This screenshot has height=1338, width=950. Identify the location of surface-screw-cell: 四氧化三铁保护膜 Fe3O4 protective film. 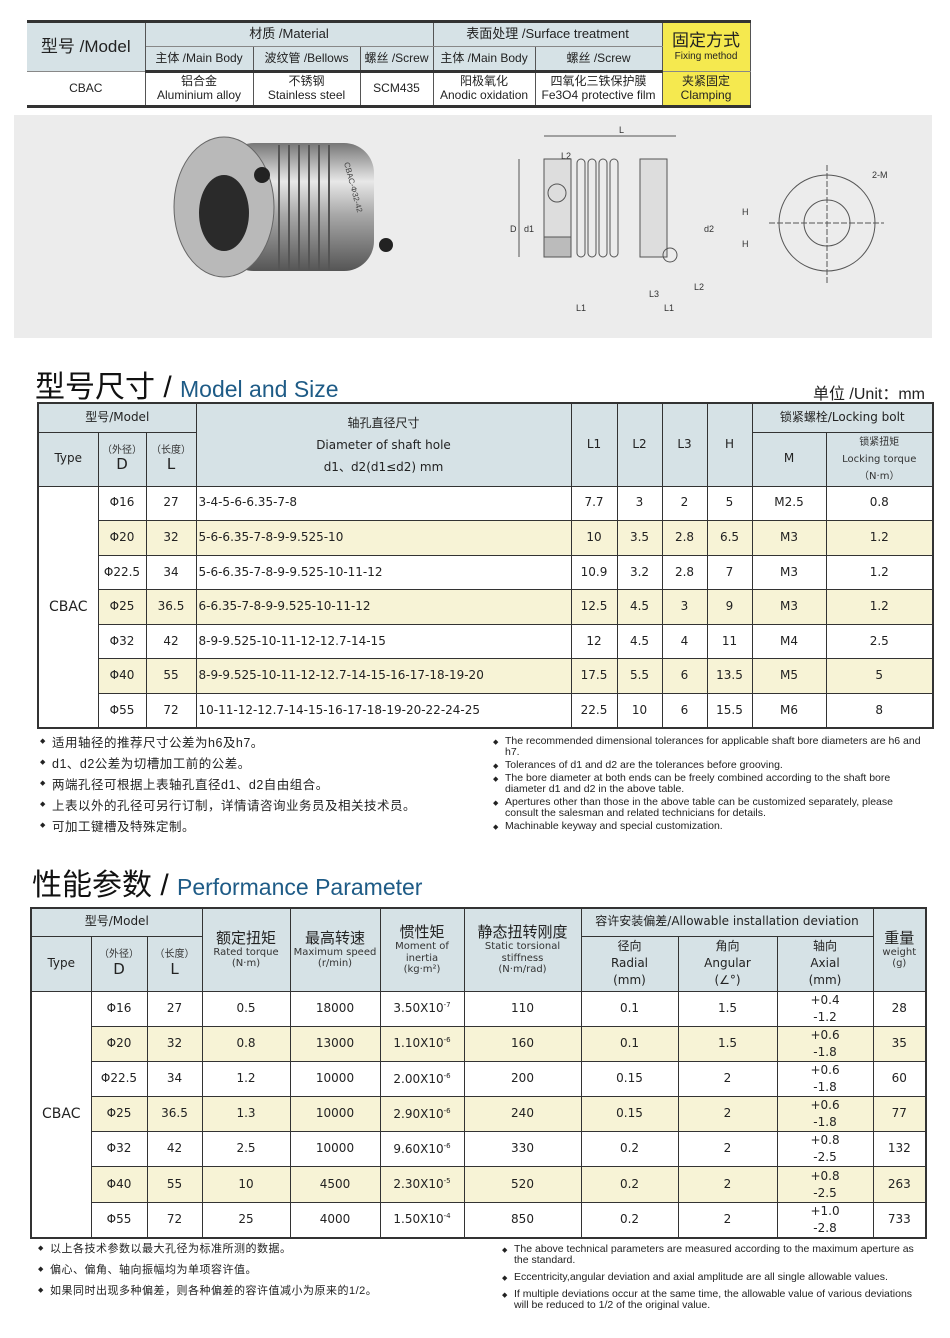
(598, 89).